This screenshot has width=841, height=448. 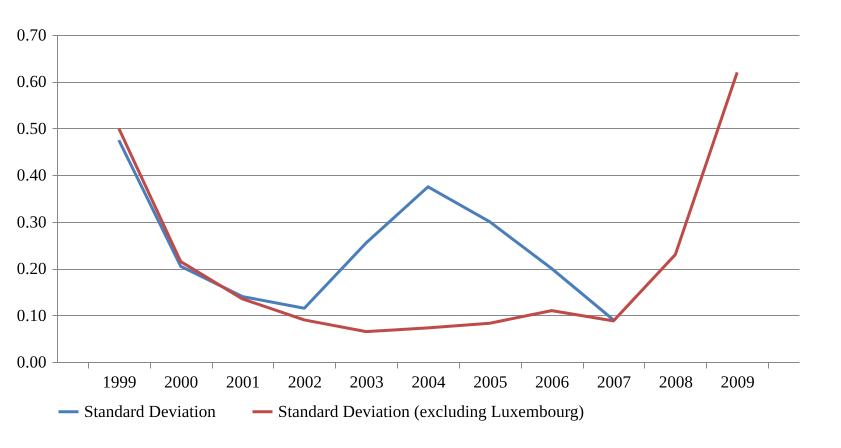 I want to click on legend-label: Standard Deviation (excluding Luxembourg), so click(x=431, y=411).